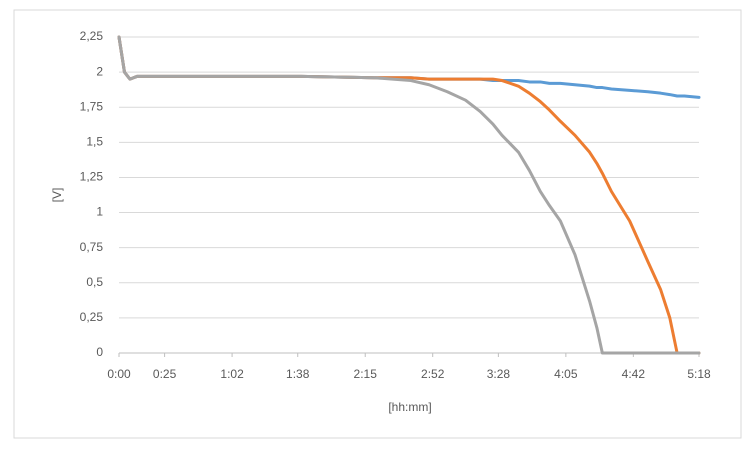 The width and height of the screenshot is (755, 453). What do you see at coordinates (99, 352) in the screenshot?
I see `y-tick-label: 0` at bounding box center [99, 352].